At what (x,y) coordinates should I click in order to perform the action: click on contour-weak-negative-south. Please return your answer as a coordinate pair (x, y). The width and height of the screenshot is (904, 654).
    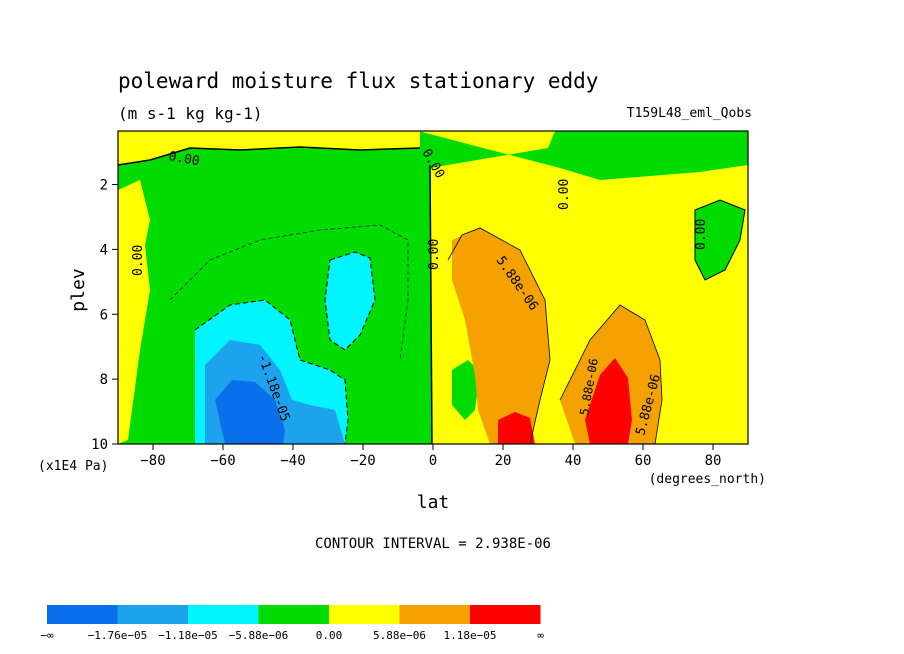
    Looking at the image, I should click on (289, 292).